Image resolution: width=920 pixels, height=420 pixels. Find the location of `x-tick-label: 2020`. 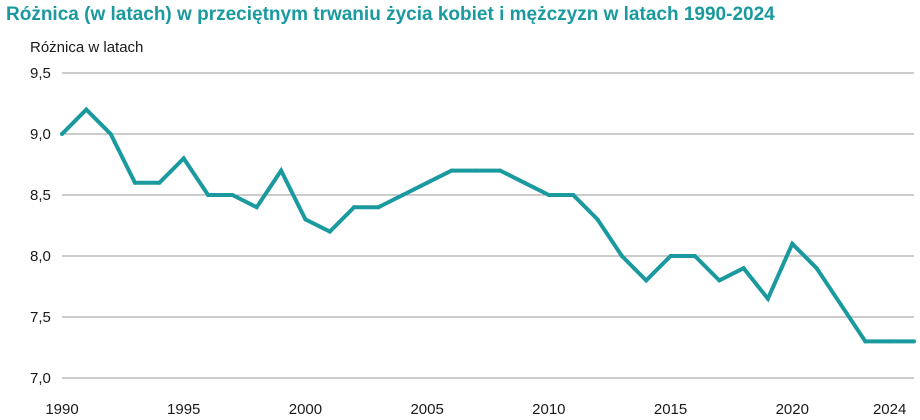

x-tick-label: 2020 is located at coordinates (792, 409).